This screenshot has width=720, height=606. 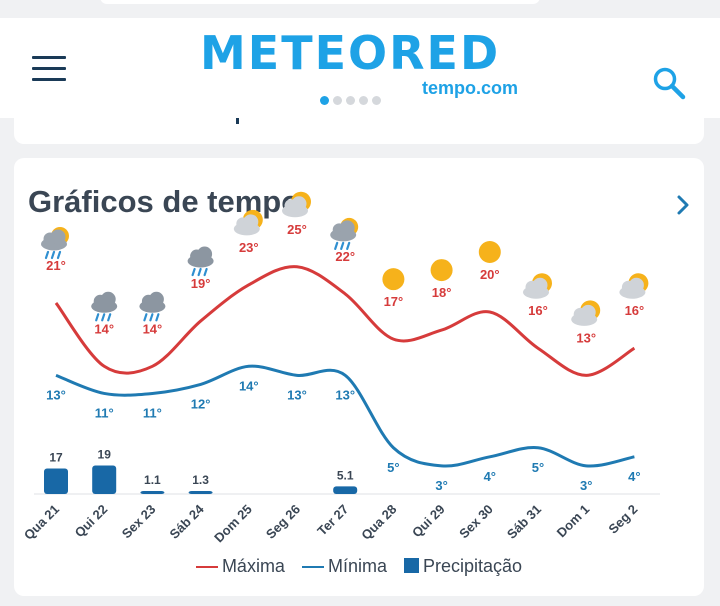 What do you see at coordinates (622, 519) in the screenshot?
I see `day-label: Seg 2` at bounding box center [622, 519].